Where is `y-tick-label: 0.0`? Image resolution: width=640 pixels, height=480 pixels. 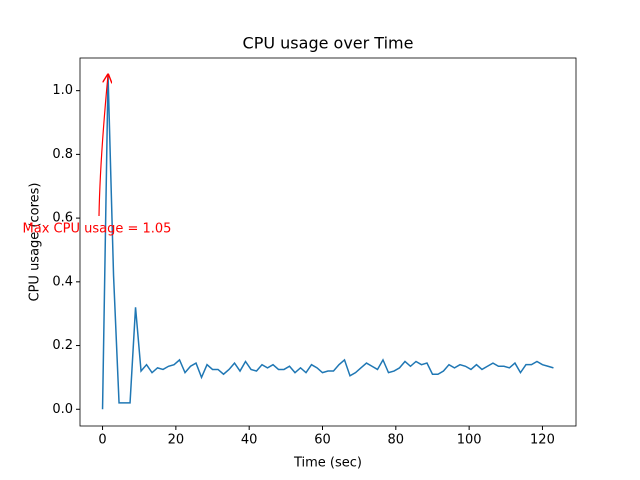 y-tick-label: 0.0 is located at coordinates (62, 409).